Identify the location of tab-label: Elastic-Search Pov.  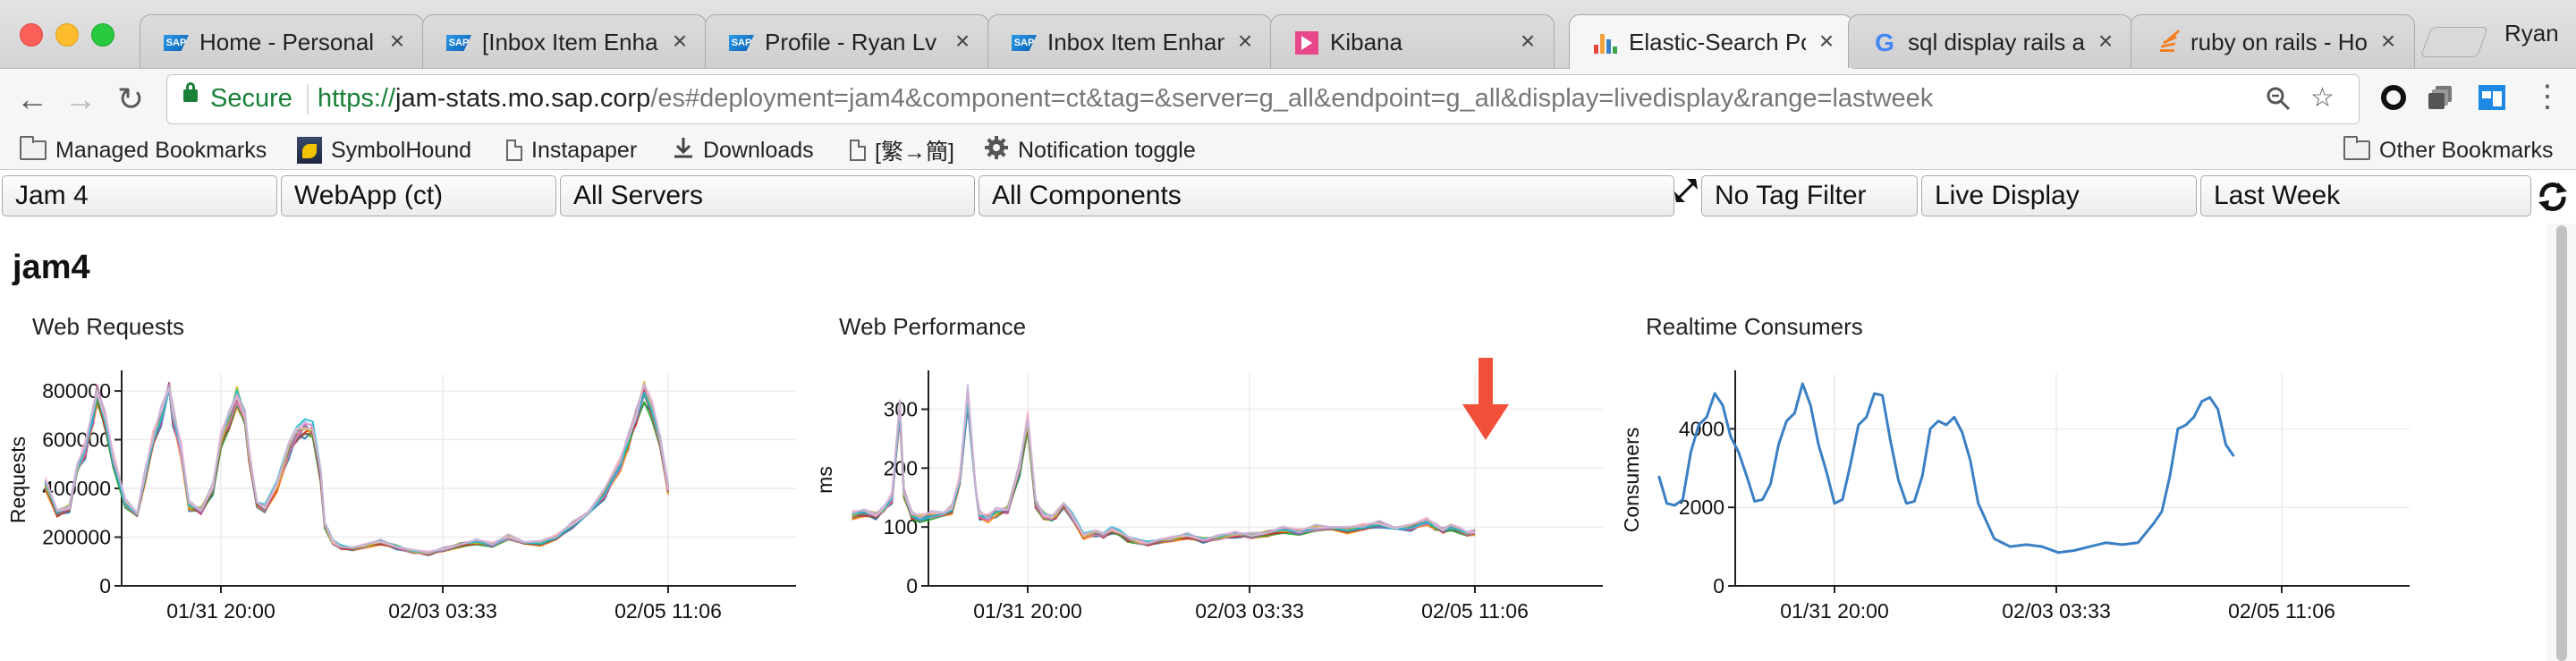
(1717, 42).